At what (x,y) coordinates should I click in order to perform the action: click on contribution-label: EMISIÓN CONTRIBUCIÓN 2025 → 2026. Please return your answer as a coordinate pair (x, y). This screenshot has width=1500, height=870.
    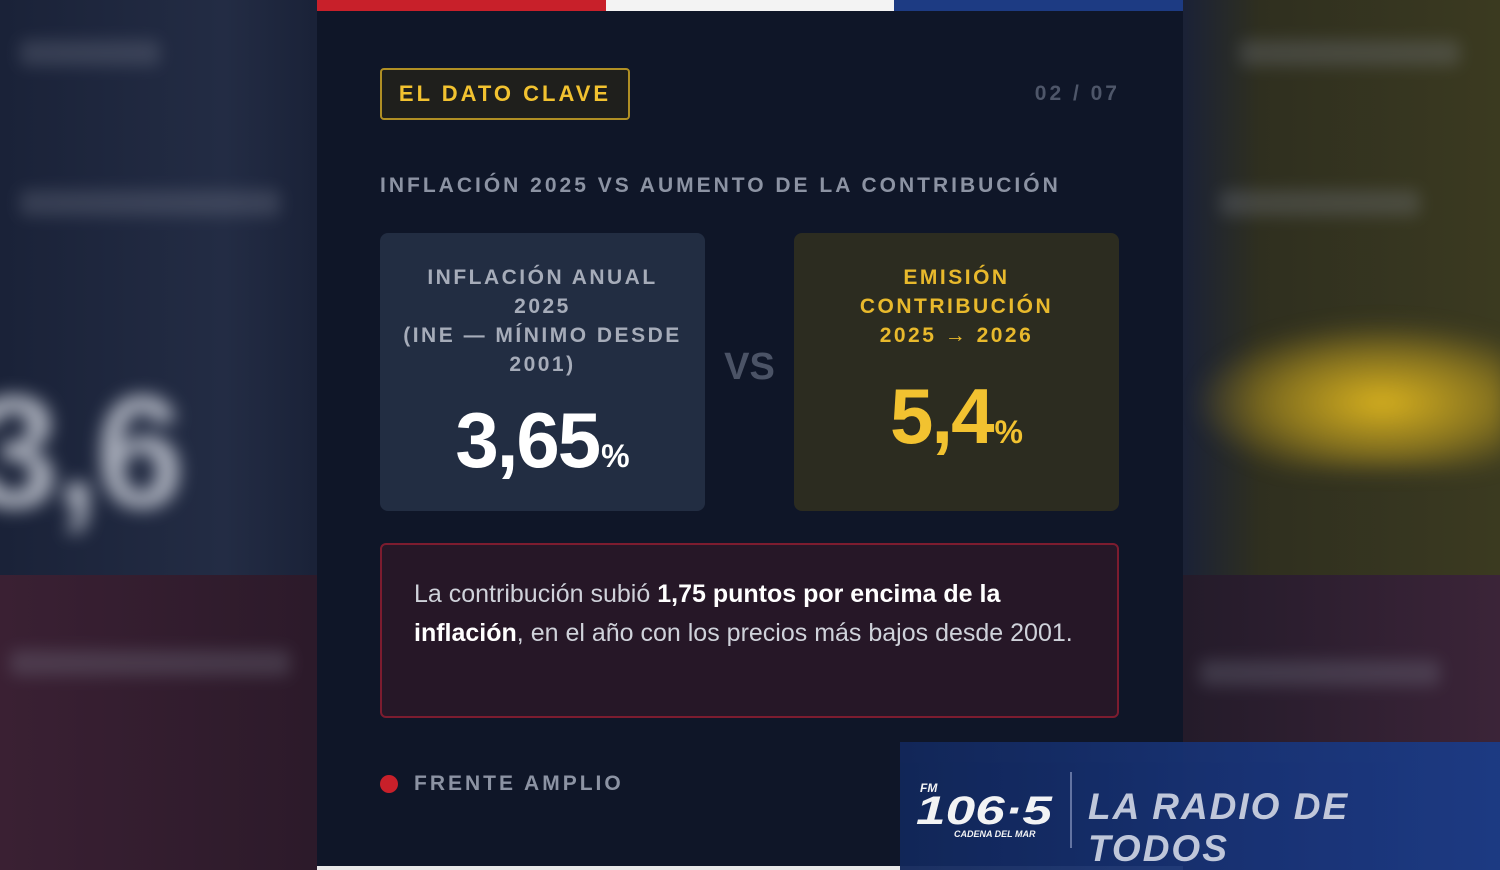
    Looking at the image, I should click on (956, 306).